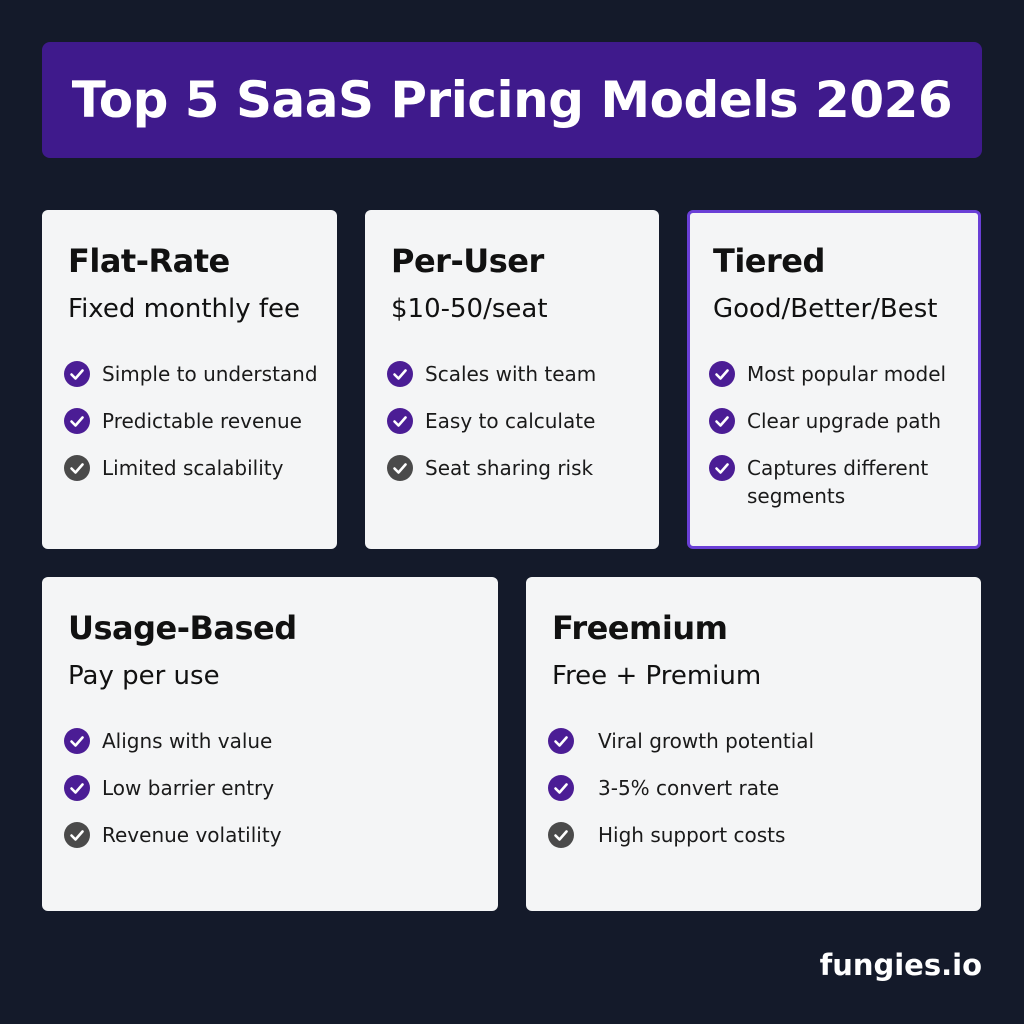 The width and height of the screenshot is (1024, 1024). I want to click on point: Limited scalability, so click(191, 468).